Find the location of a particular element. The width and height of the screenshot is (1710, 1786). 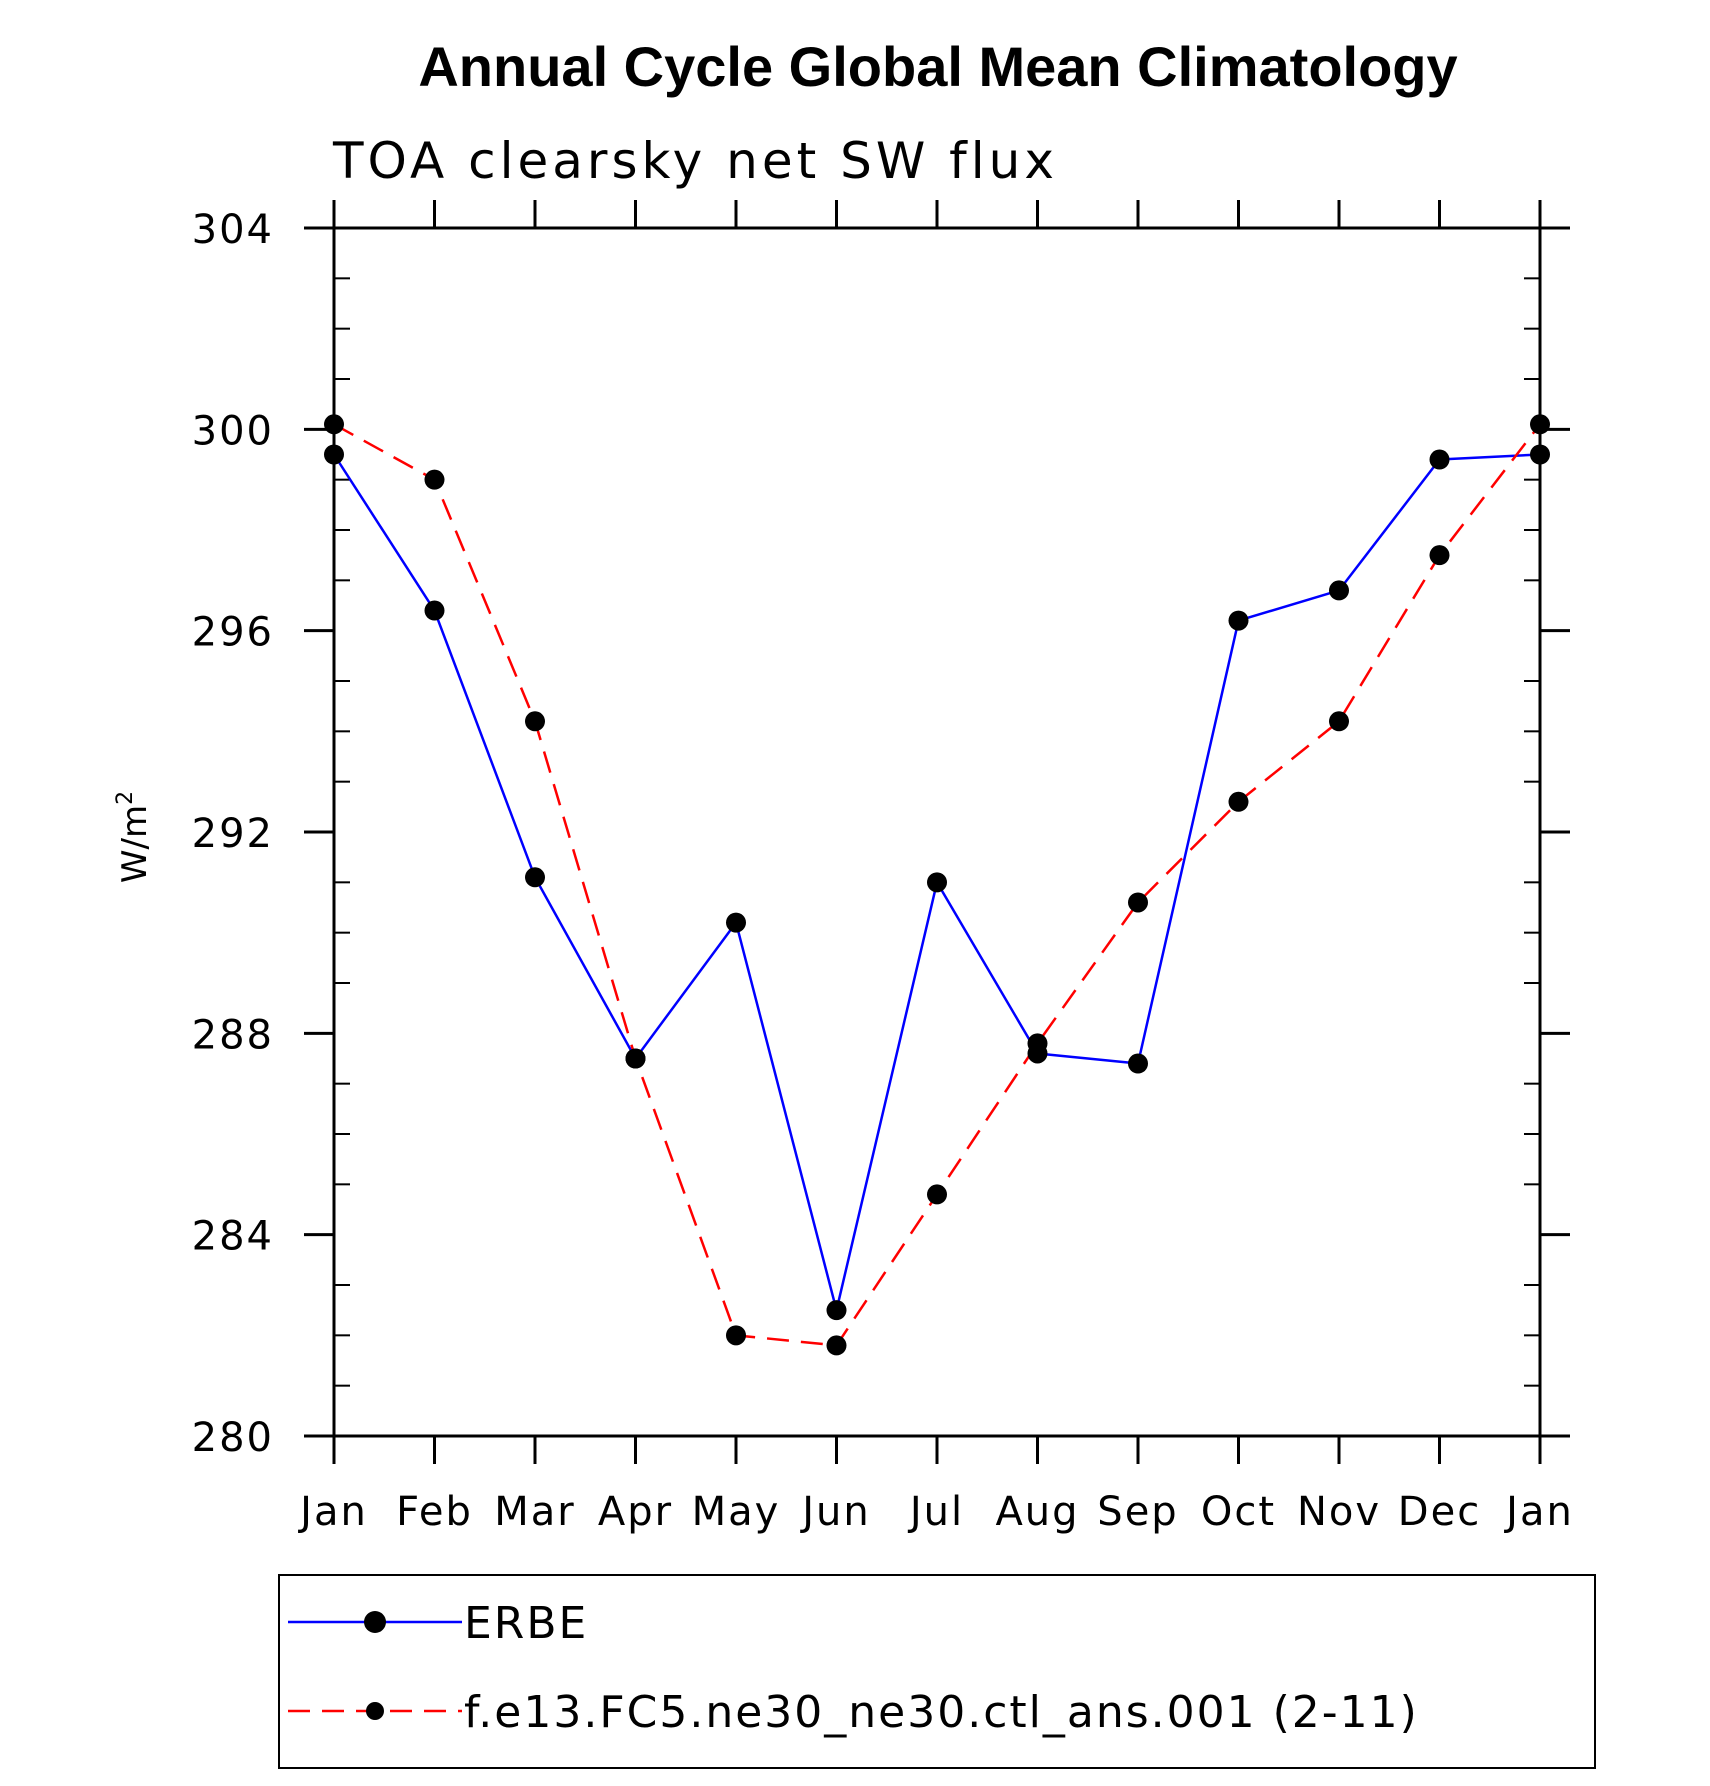

legend-label-2: f.e13.FC5.ne30_ne30.ctl_ans.001 (2-11) is located at coordinates (941, 1712).